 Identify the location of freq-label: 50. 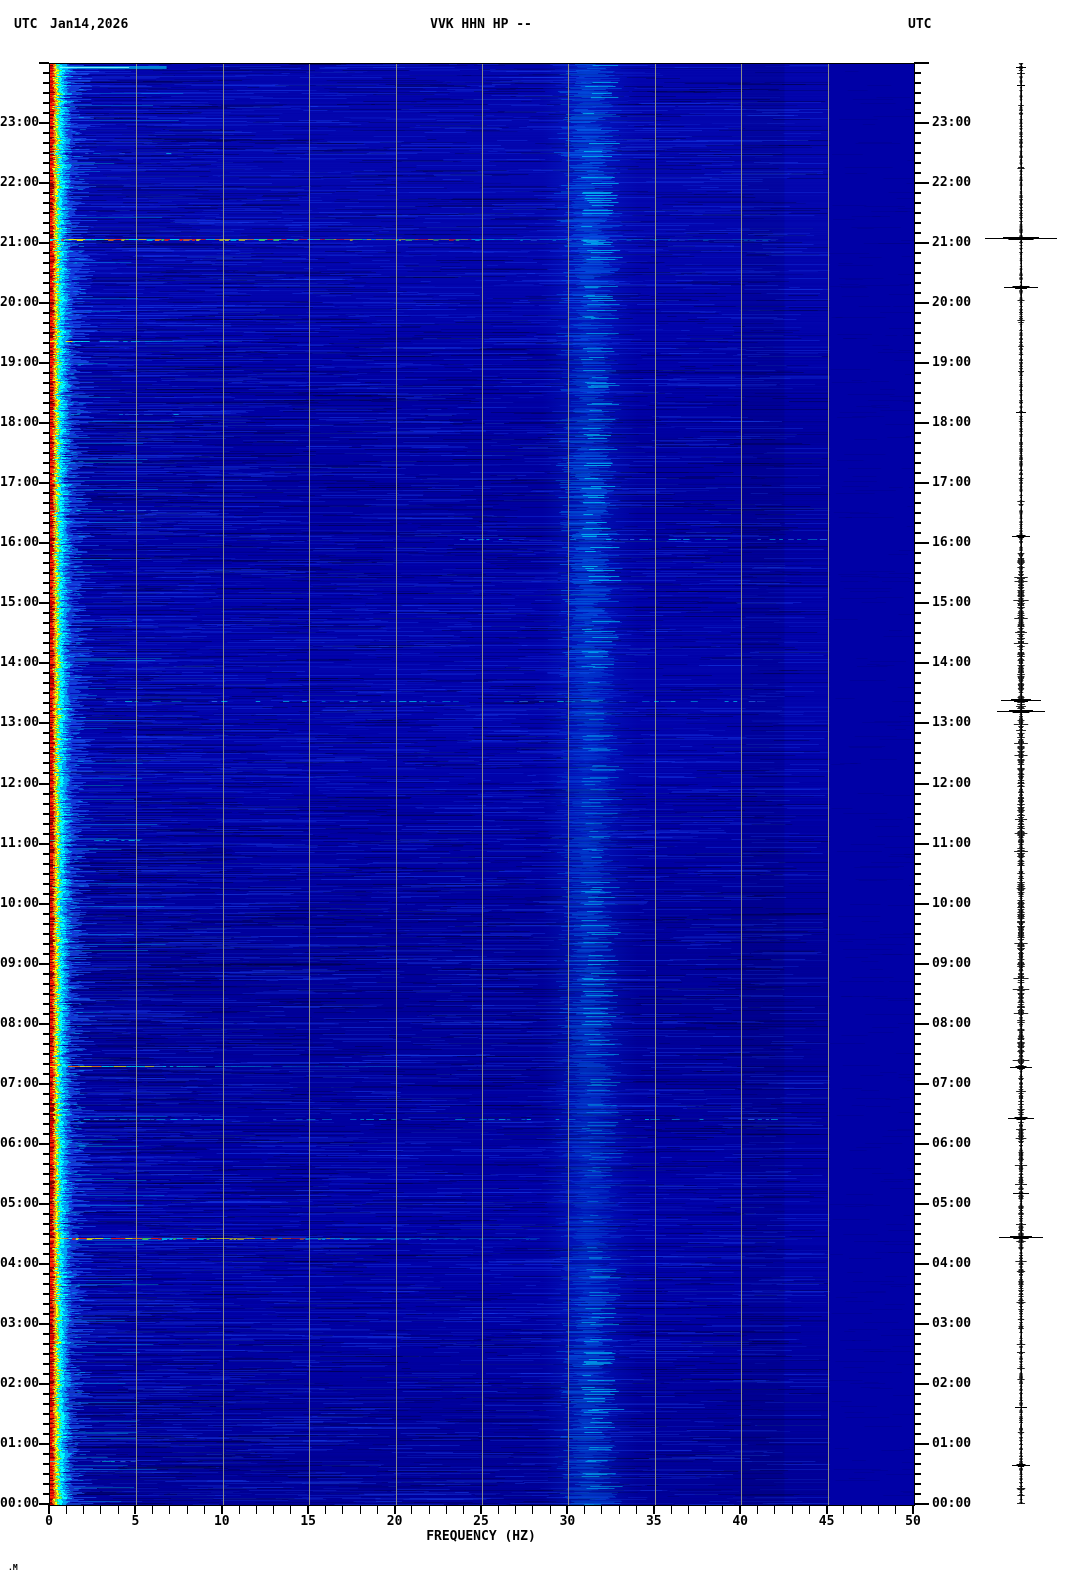
(913, 1521).